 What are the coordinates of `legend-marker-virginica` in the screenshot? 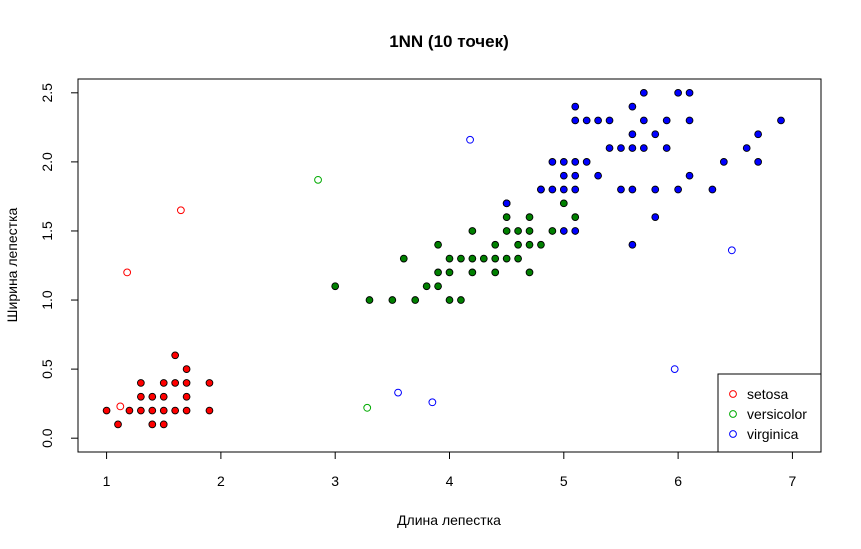 It's located at (733, 434).